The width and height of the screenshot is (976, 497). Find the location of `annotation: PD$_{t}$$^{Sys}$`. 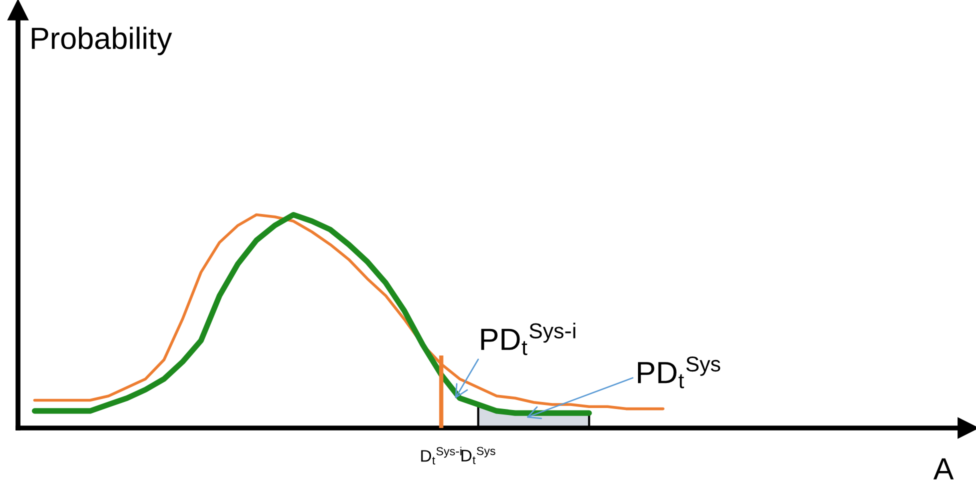

annotation: PD$_{t}$$^{Sys}$ is located at coordinates (679, 372).